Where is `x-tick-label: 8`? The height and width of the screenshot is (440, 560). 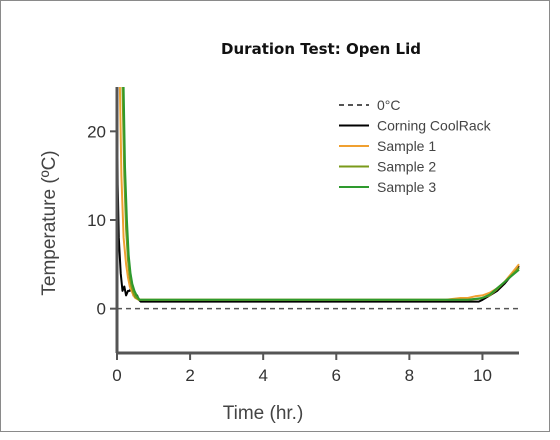 x-tick-label: 8 is located at coordinates (409, 375).